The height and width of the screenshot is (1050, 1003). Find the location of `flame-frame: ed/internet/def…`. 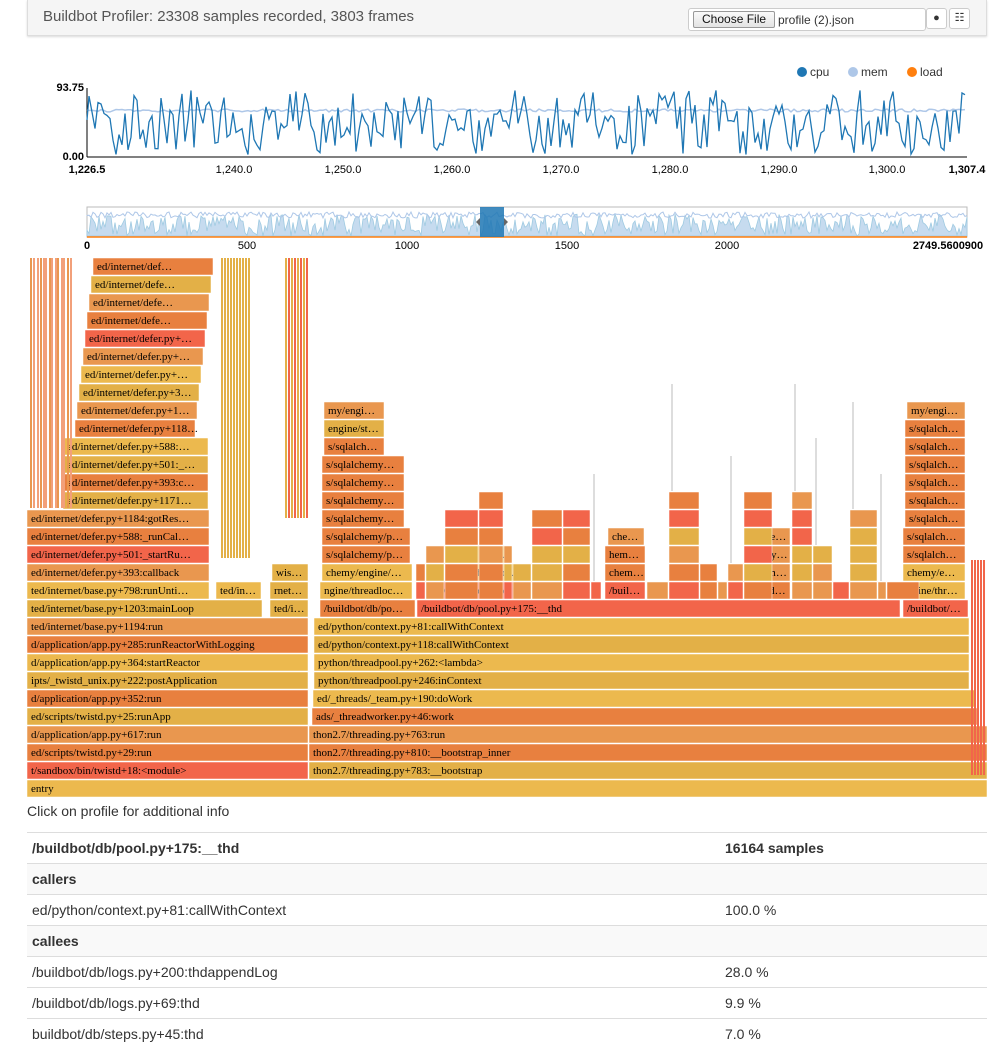

flame-frame: ed/internet/def… is located at coordinates (153, 266).